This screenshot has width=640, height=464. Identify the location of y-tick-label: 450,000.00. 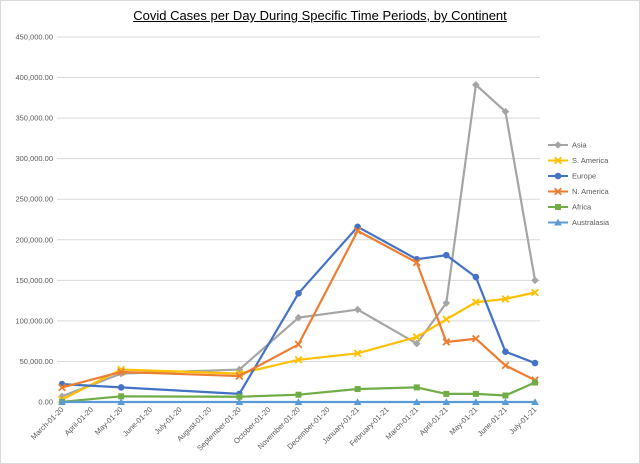
(34, 37).